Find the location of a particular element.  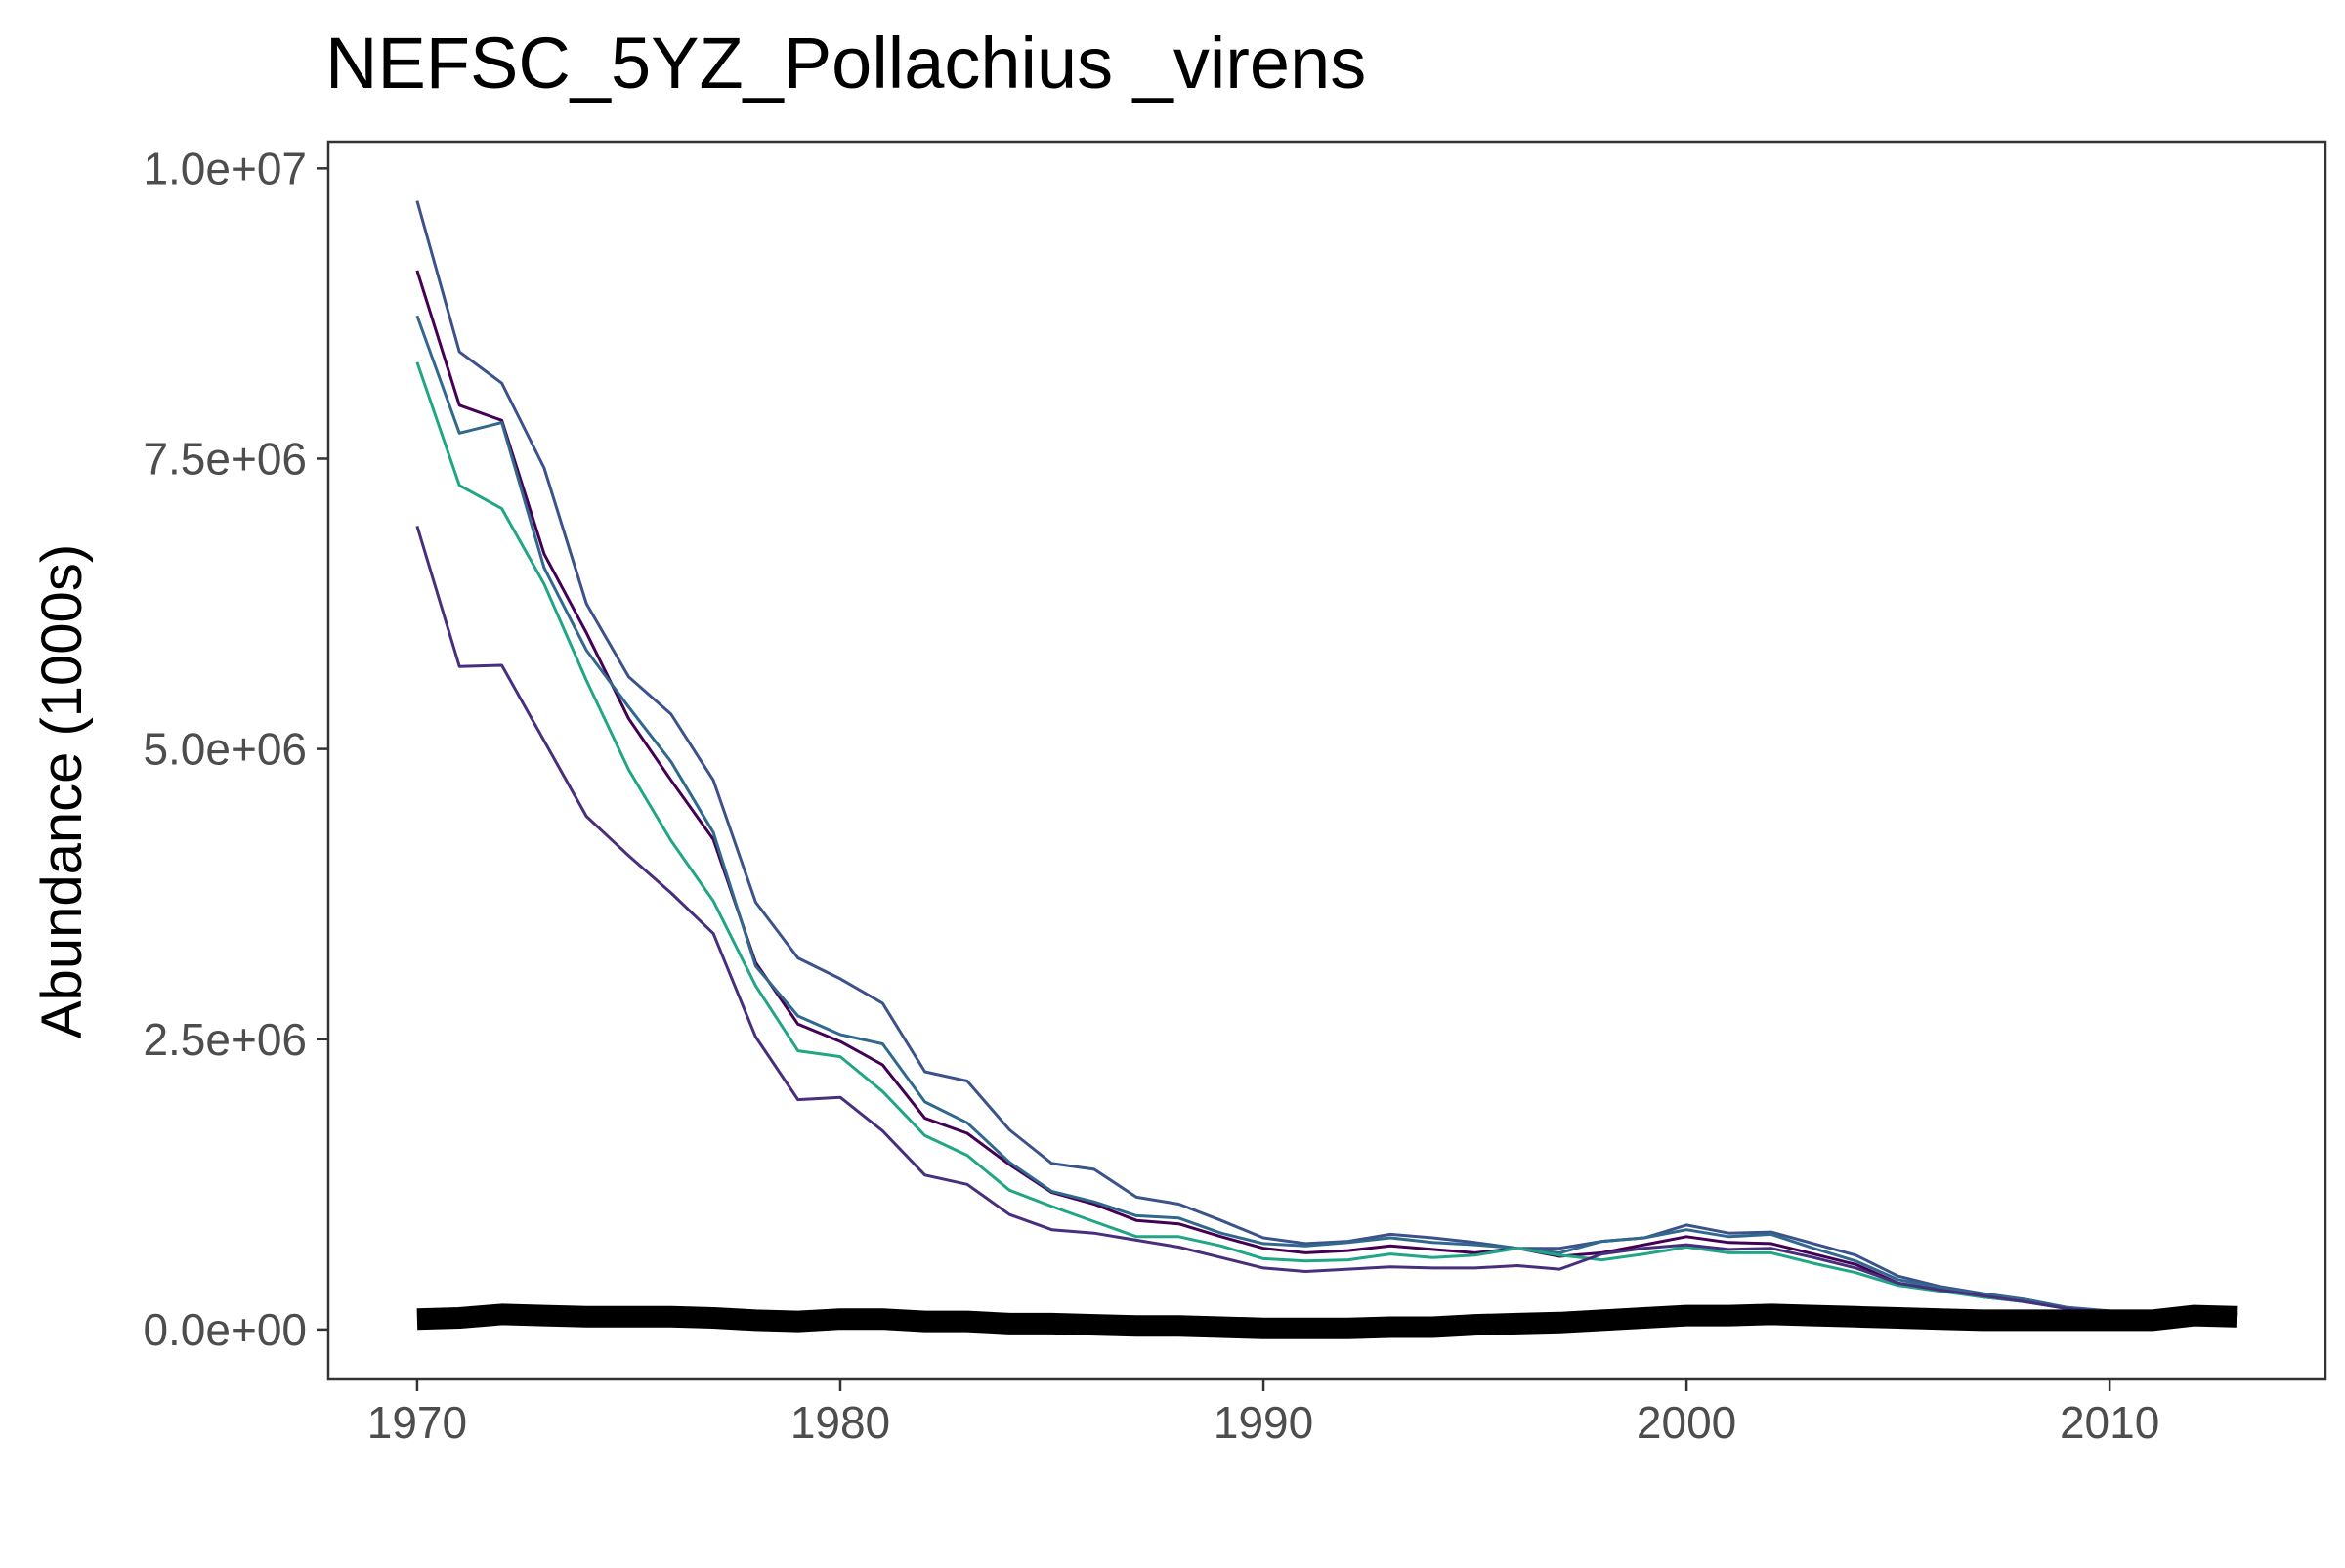

y-tick-label: 0.0e+00 is located at coordinates (225, 1329).